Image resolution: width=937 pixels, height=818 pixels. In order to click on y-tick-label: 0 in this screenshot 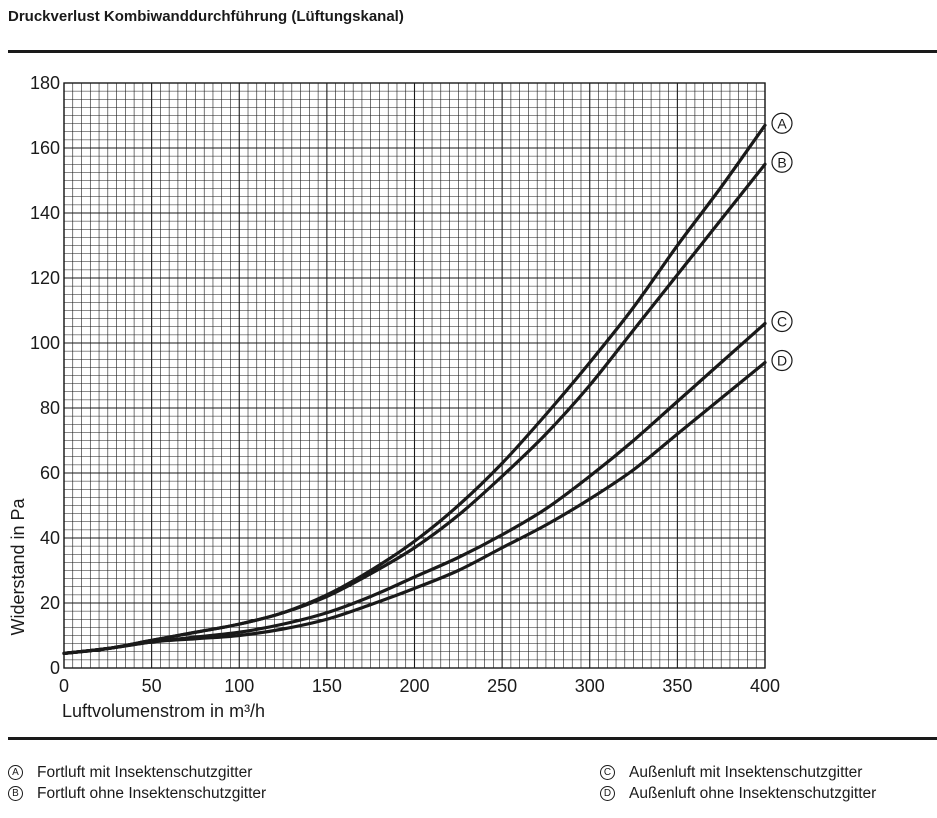, I will do `click(55, 668)`.